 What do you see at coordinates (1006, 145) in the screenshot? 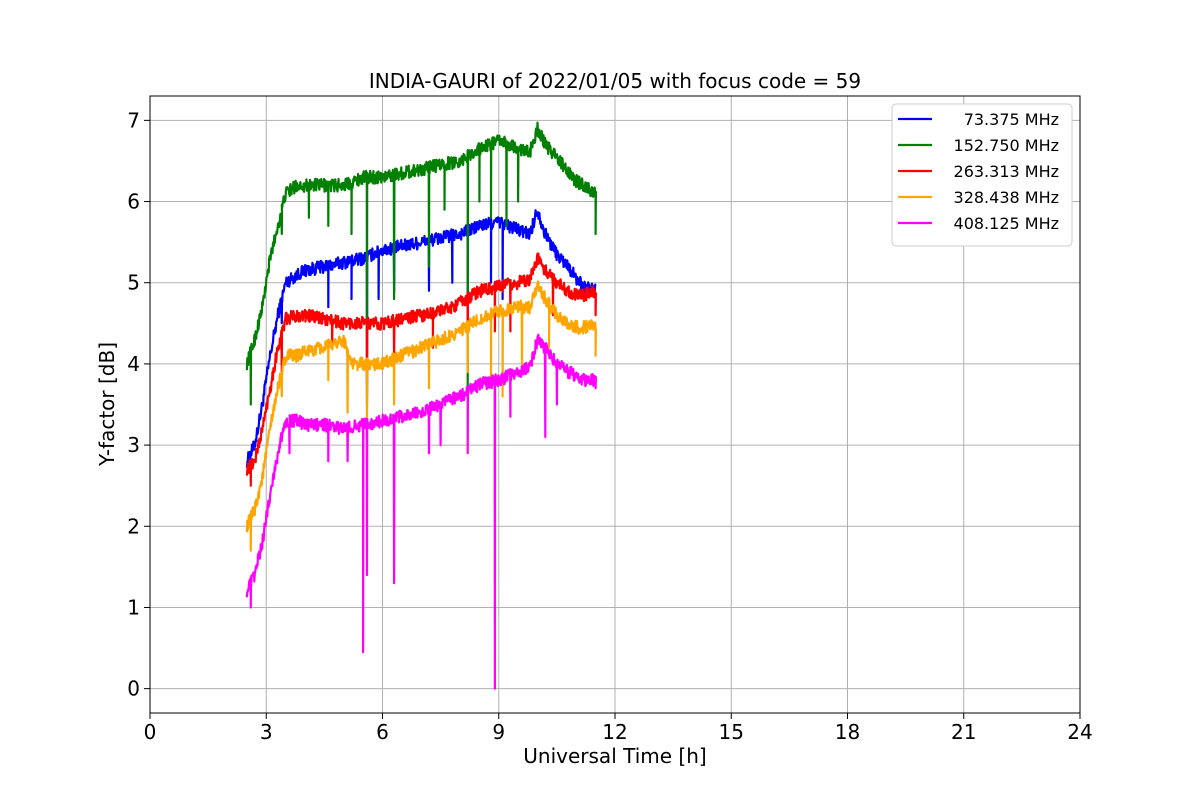
I see `legend-label-1: 152.750 MHz` at bounding box center [1006, 145].